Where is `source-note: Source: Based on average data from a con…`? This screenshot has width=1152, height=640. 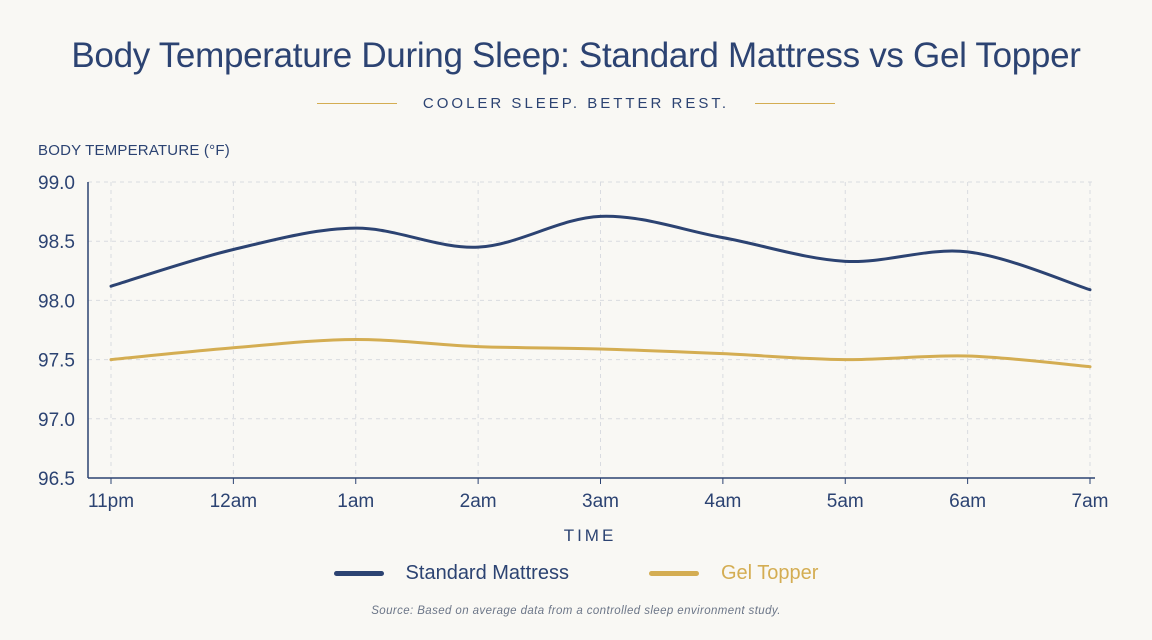
source-note: Source: Based on average data from a con… is located at coordinates (576, 611).